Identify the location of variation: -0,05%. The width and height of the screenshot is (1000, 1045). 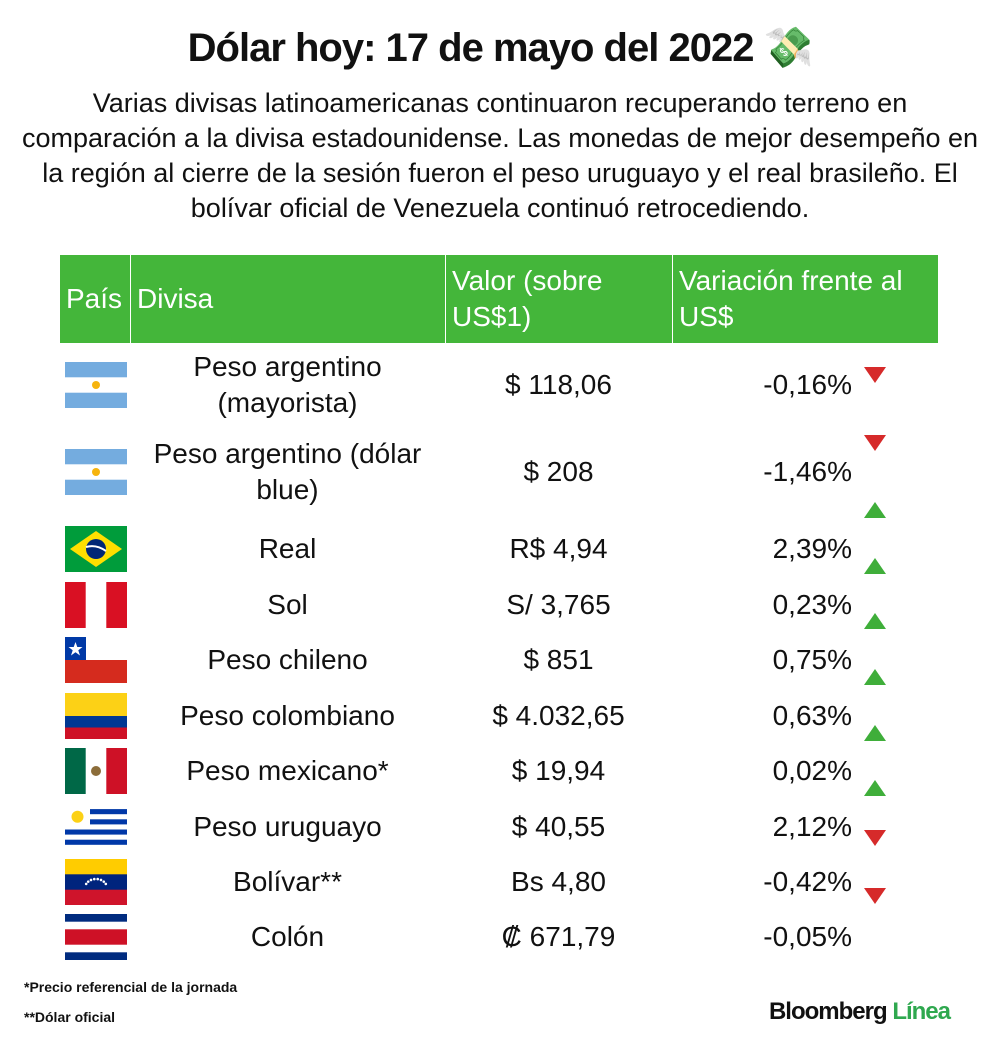
(807, 936).